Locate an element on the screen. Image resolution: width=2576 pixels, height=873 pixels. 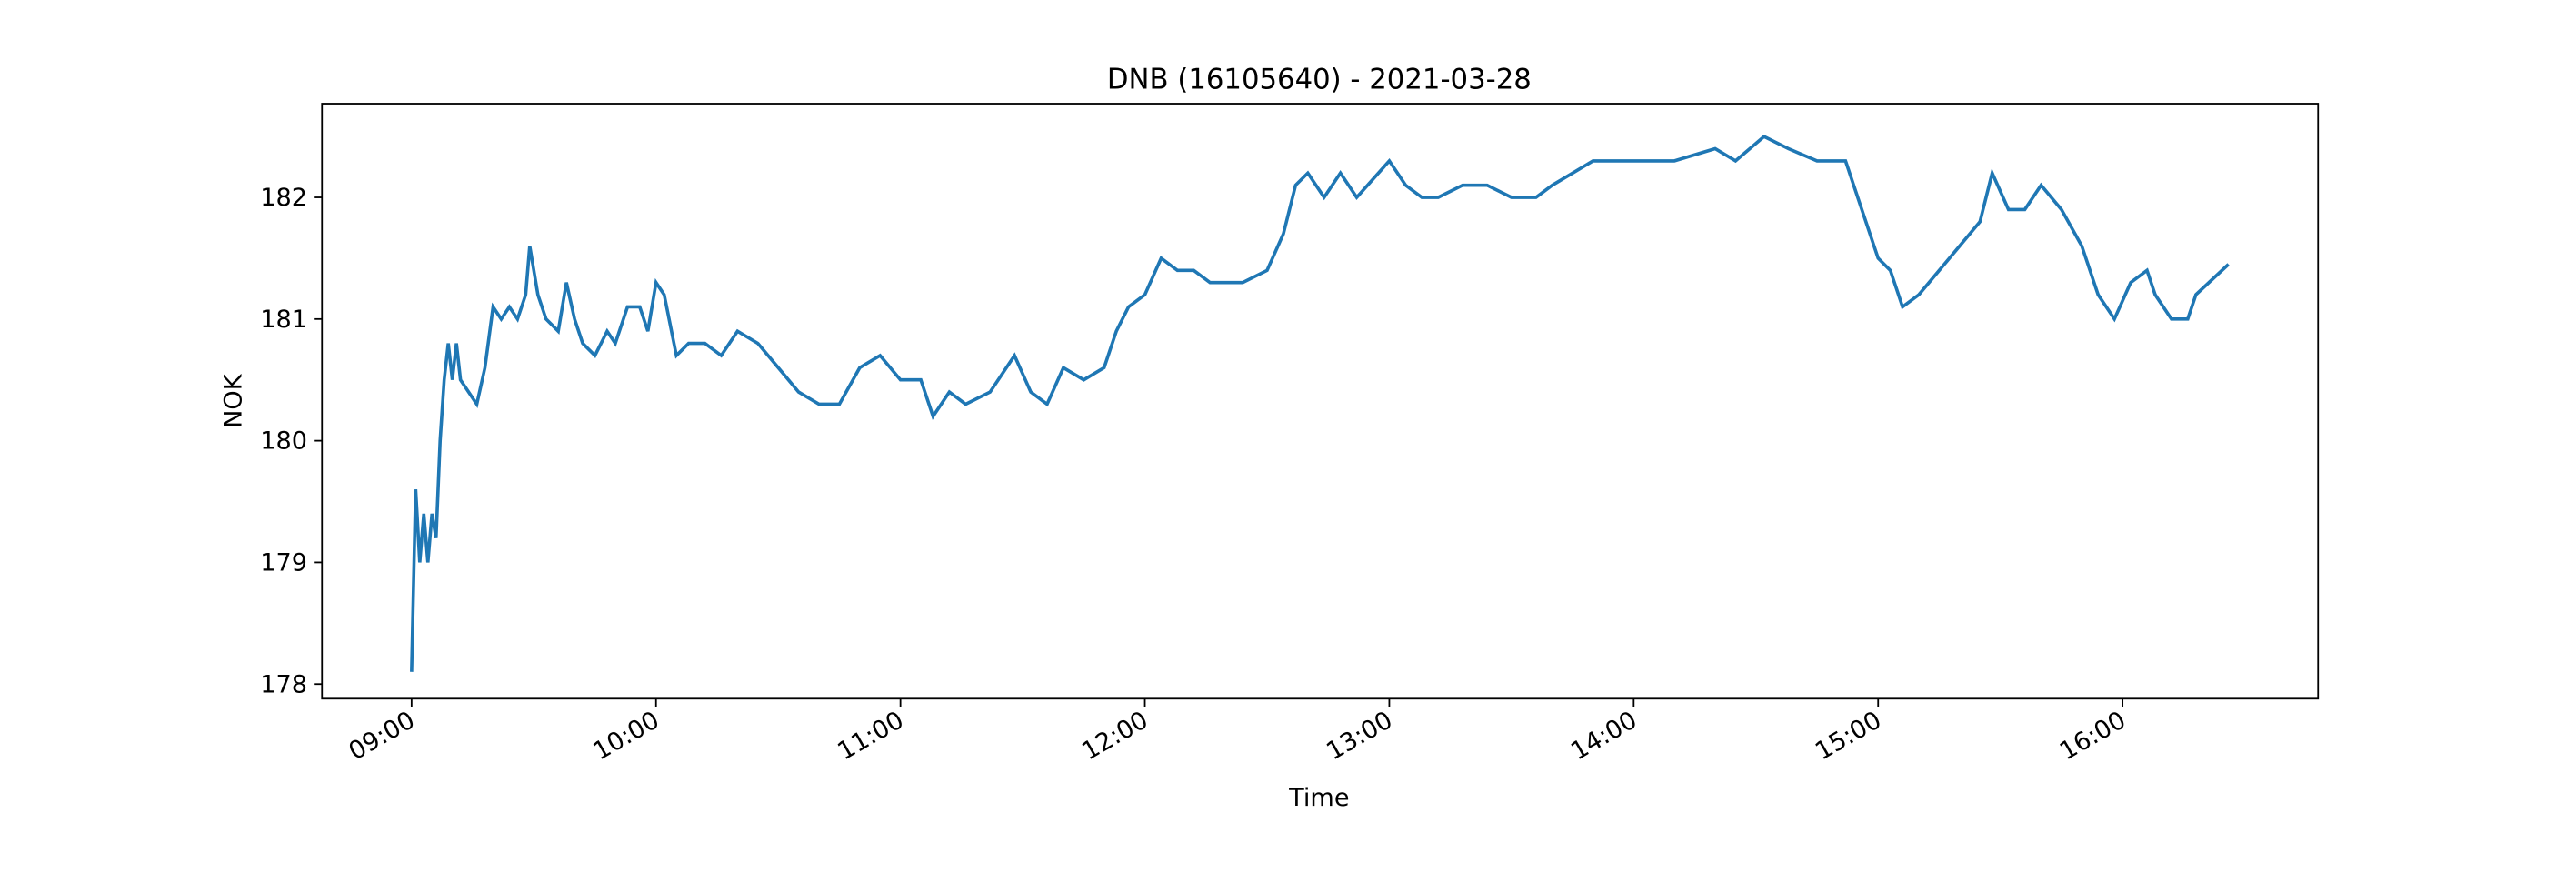
y-tick-label: 179 is located at coordinates (283, 563).